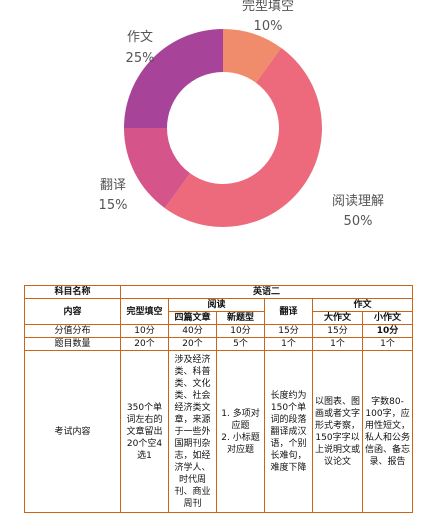  What do you see at coordinates (140, 37) in the screenshot?
I see `slice-name-label: 作文` at bounding box center [140, 37].